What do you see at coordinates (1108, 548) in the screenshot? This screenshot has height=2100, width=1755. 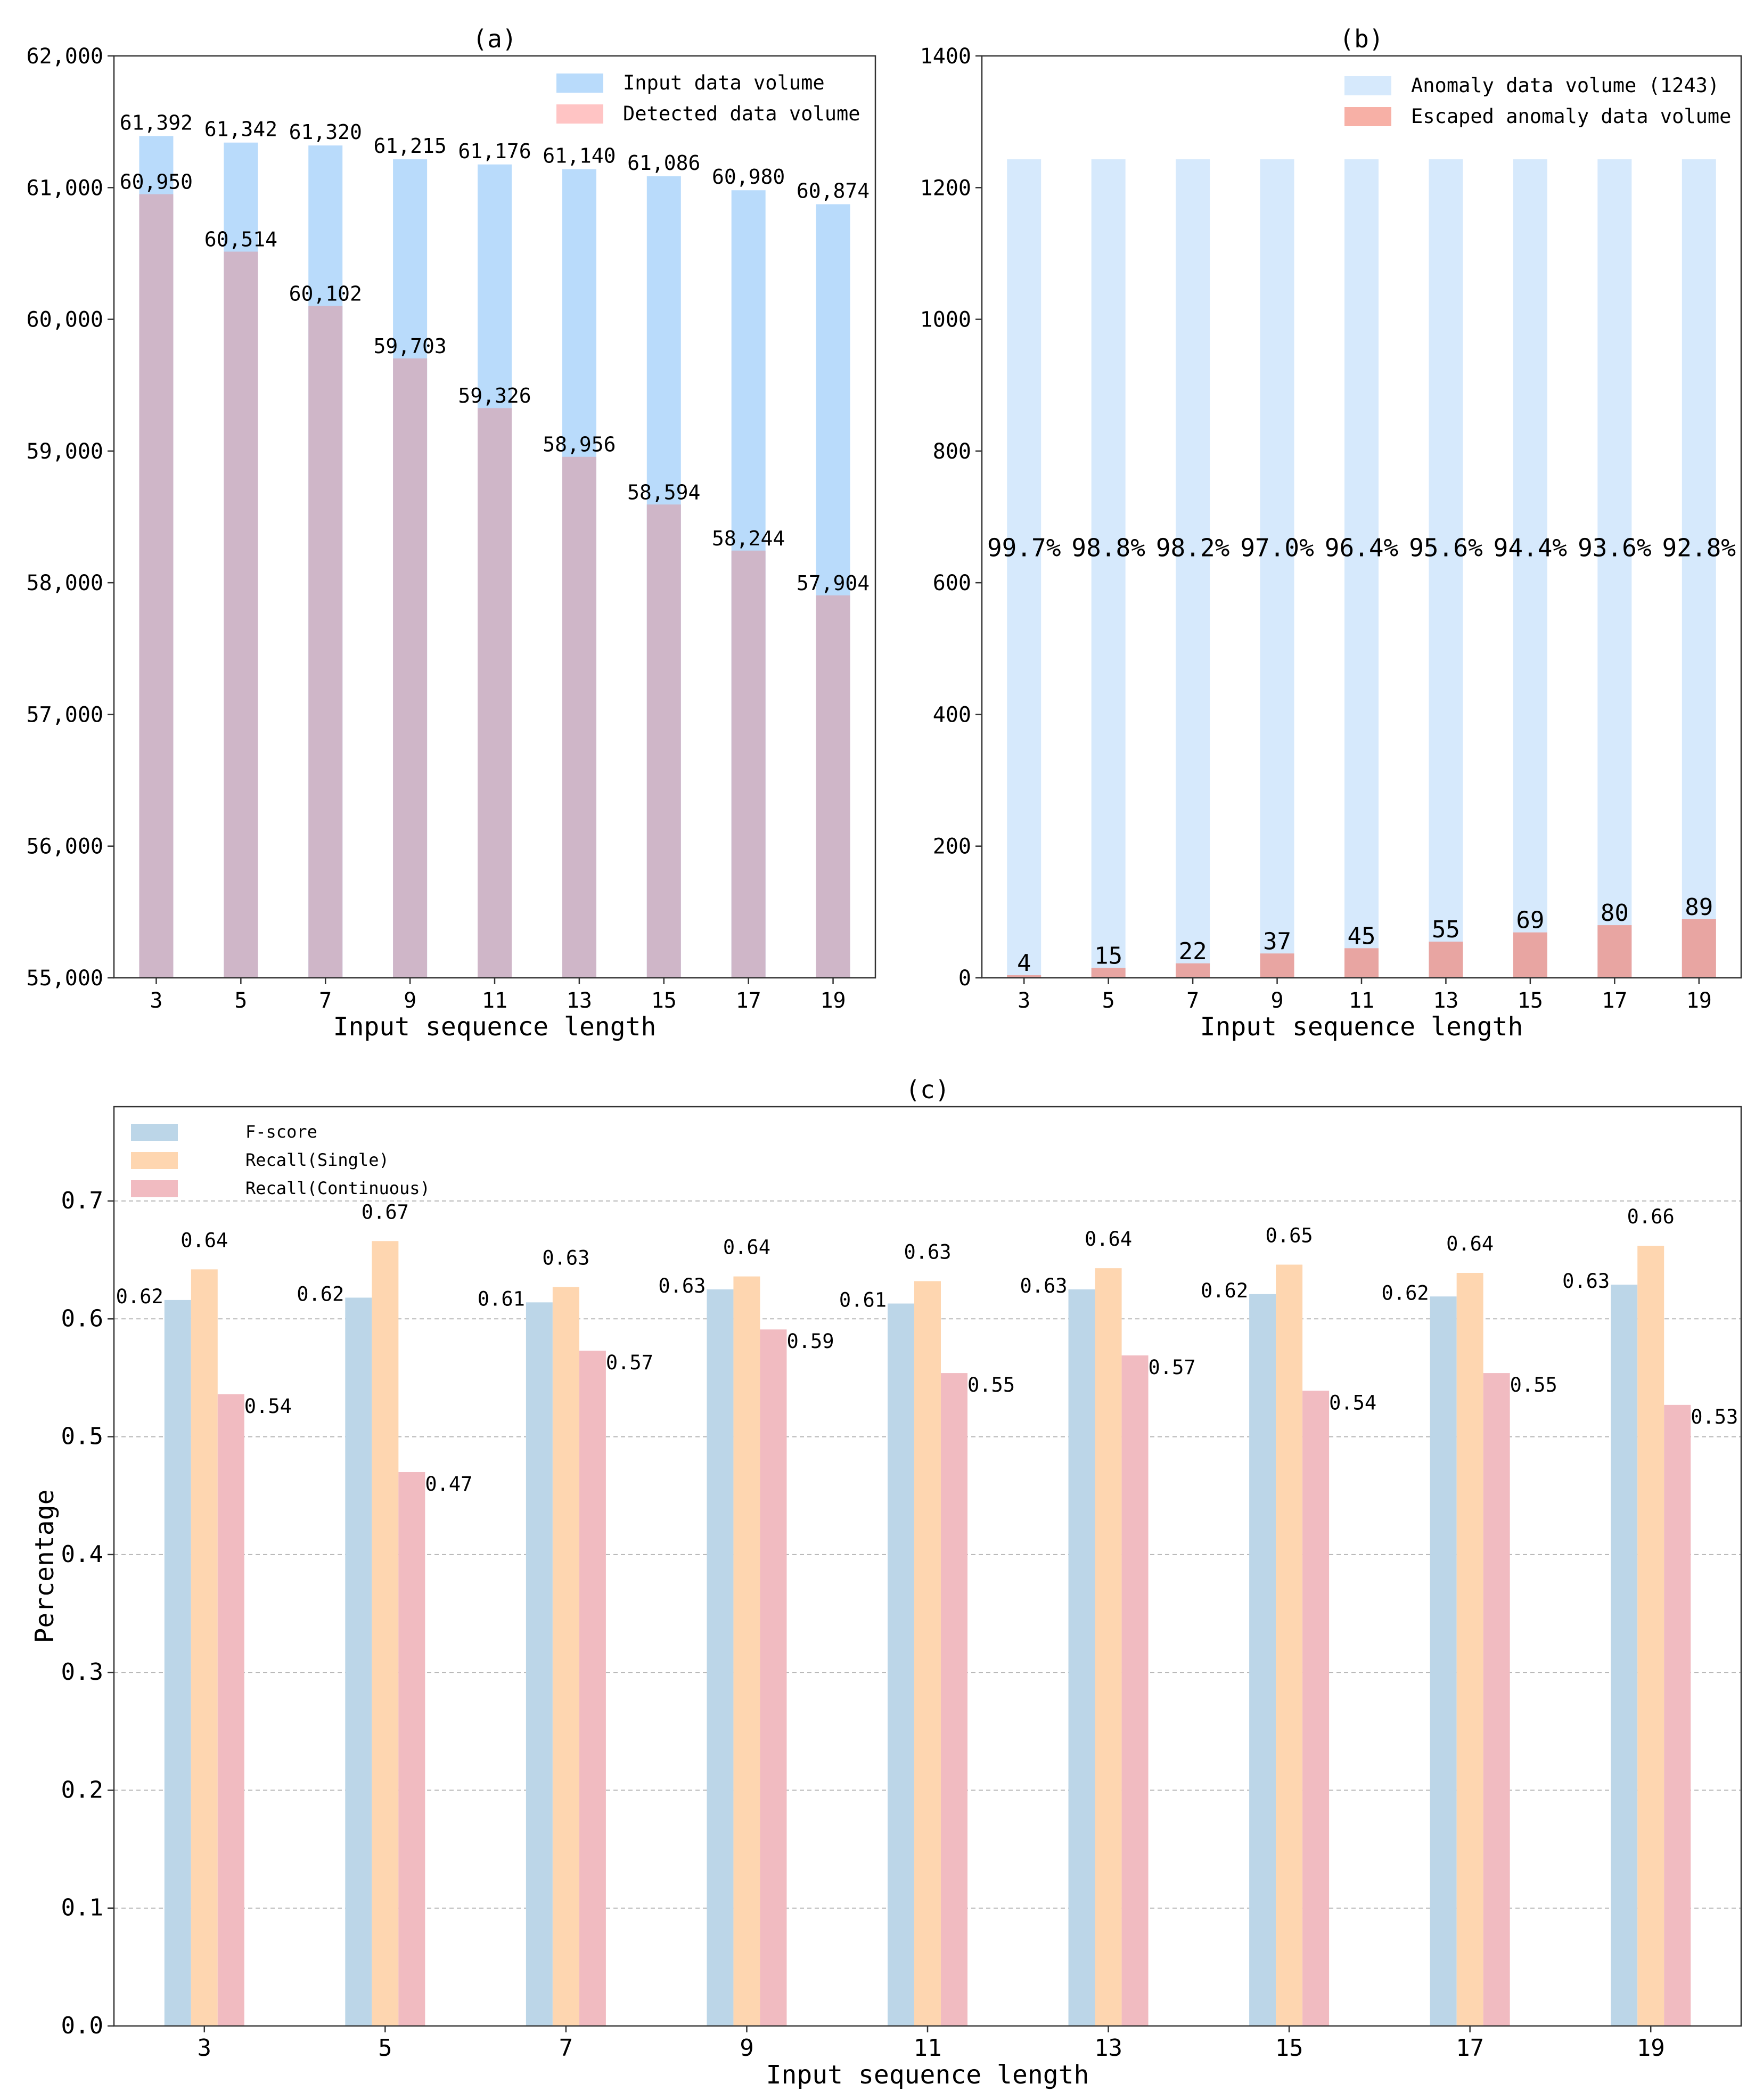 I see `percentage-annotation: 98.8%` at bounding box center [1108, 548].